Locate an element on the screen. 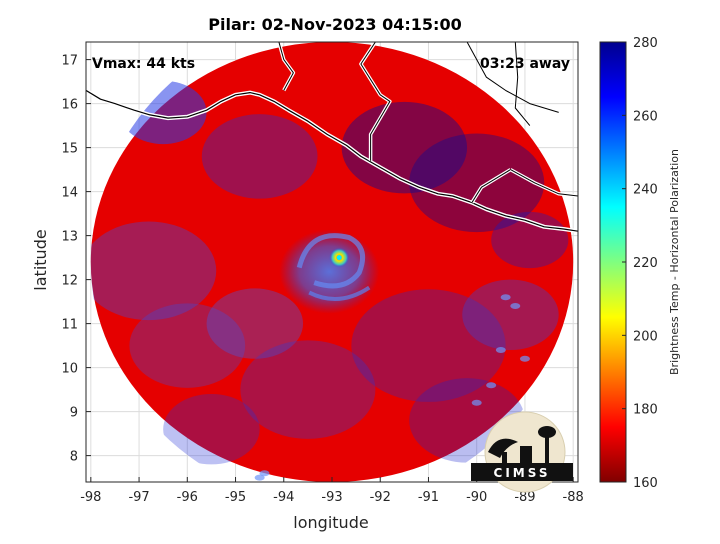 Image resolution: width=720 pixels, height=544 pixels. y-tick-label: 14 is located at coordinates (69, 193).